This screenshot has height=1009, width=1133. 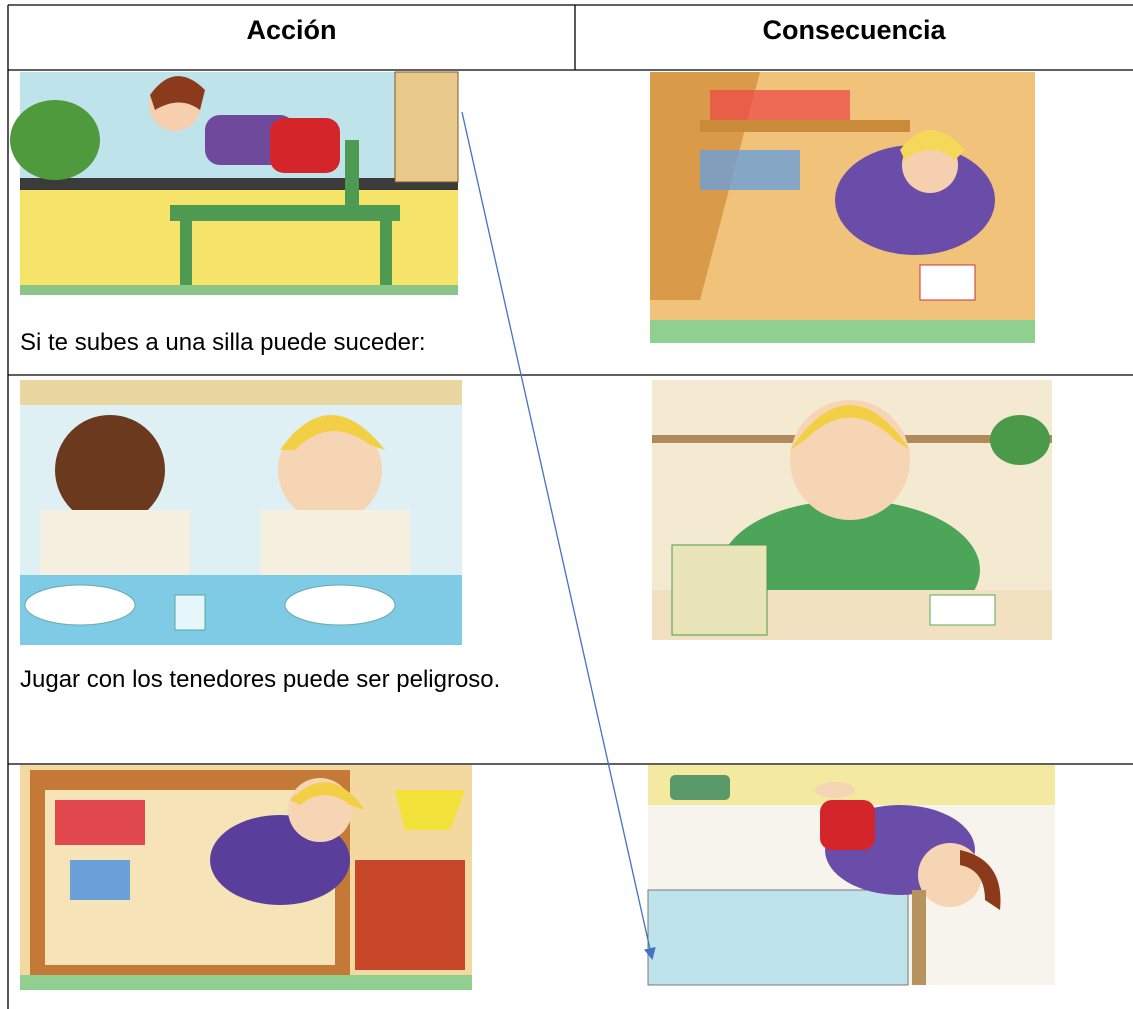 I want to click on illustration-falling-shelf, so click(x=842, y=207).